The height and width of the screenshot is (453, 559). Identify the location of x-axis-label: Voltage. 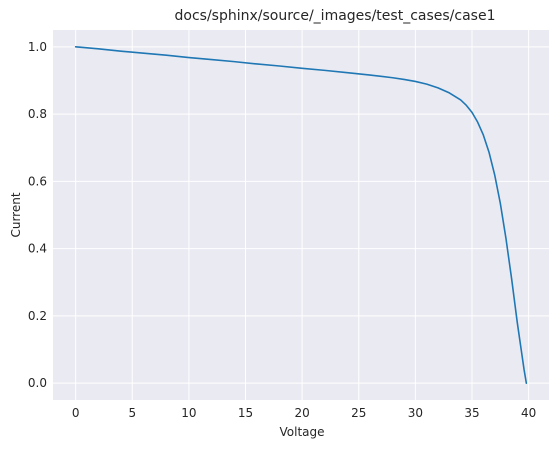
(301, 432).